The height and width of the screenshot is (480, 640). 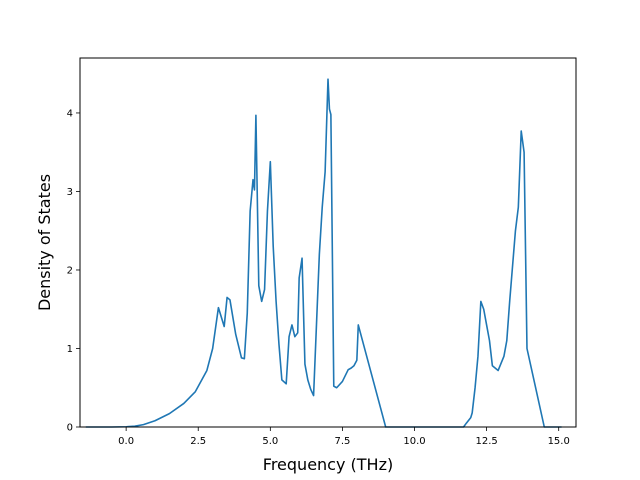 What do you see at coordinates (270, 441) in the screenshot?
I see `x-tick-label: 5.0` at bounding box center [270, 441].